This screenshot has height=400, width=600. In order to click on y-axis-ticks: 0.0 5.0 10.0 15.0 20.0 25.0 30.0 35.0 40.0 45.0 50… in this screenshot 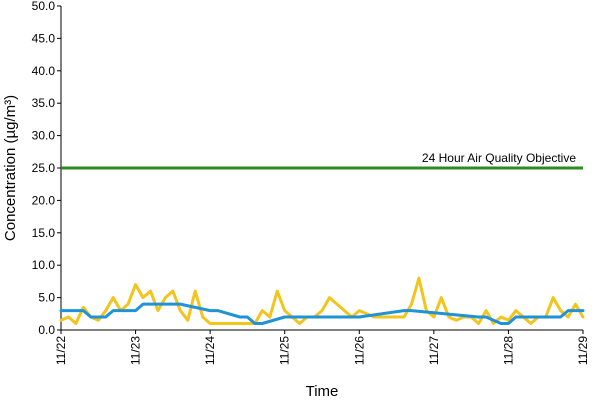, I will do `click(46, 168)`.